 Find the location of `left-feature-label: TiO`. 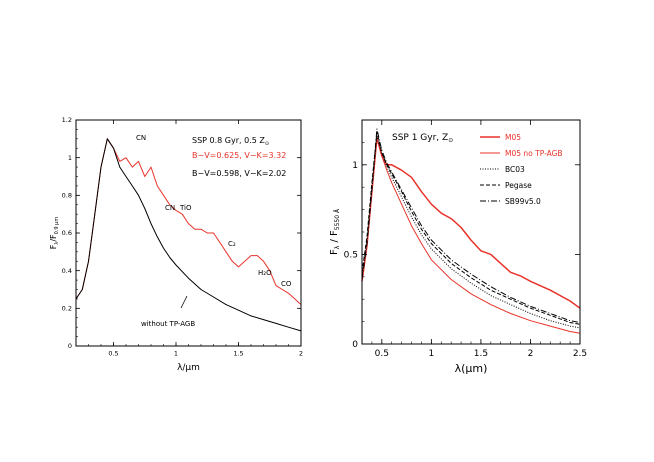

left-feature-label: TiO is located at coordinates (185, 208).